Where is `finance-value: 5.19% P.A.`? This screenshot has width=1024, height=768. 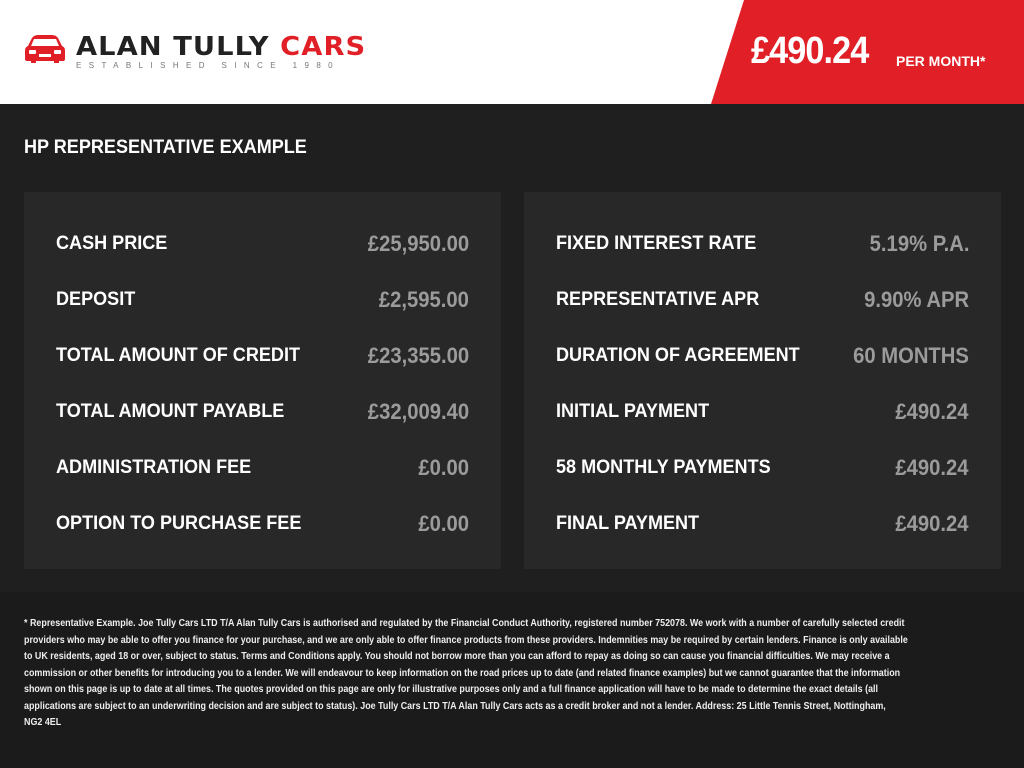 finance-value: 5.19% P.A. is located at coordinates (919, 243).